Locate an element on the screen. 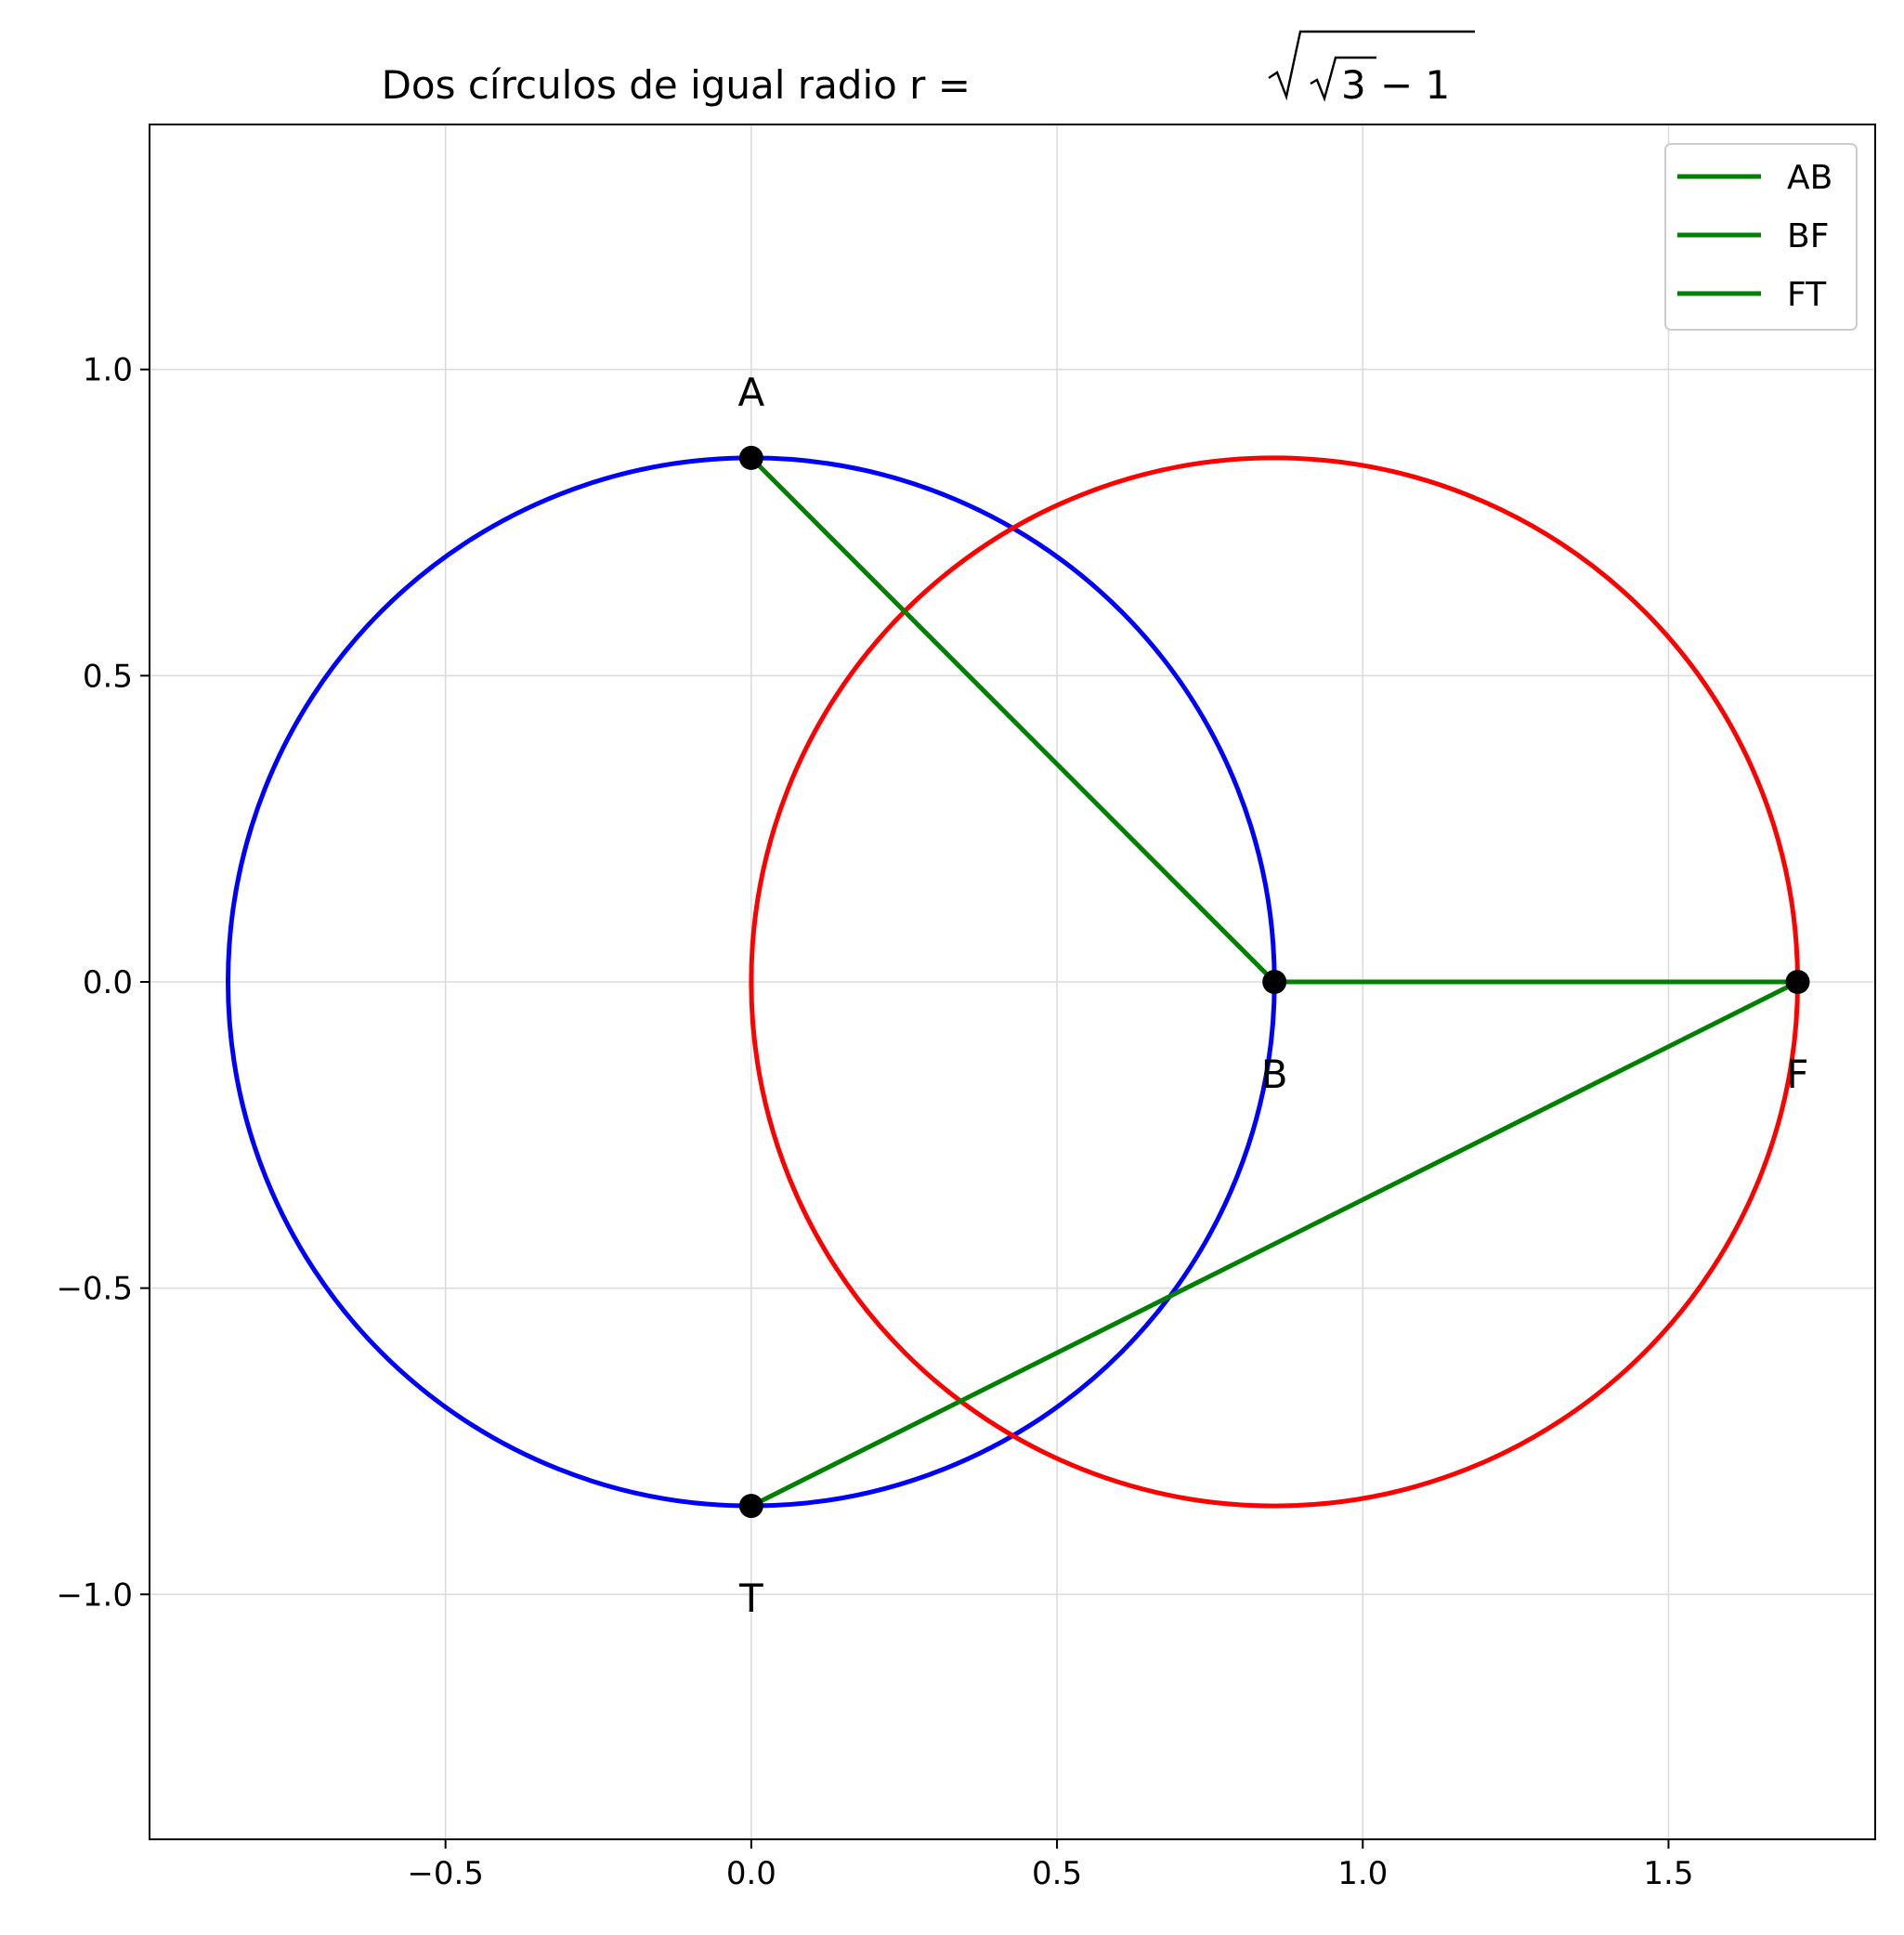  y-tick-label: −0.5 is located at coordinates (94, 1290).